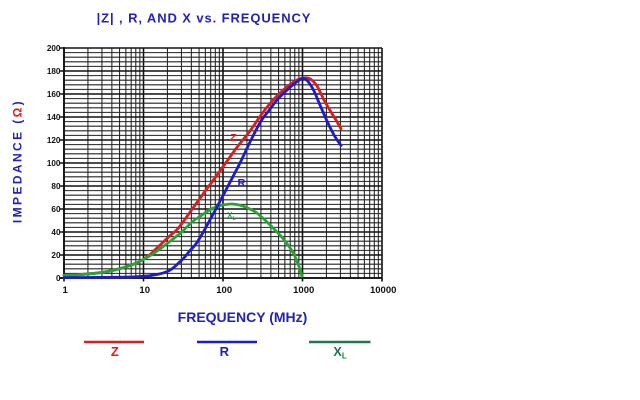 This screenshot has height=400, width=640. What do you see at coordinates (303, 290) in the screenshot?
I see `svg-text: 1000` at bounding box center [303, 290].